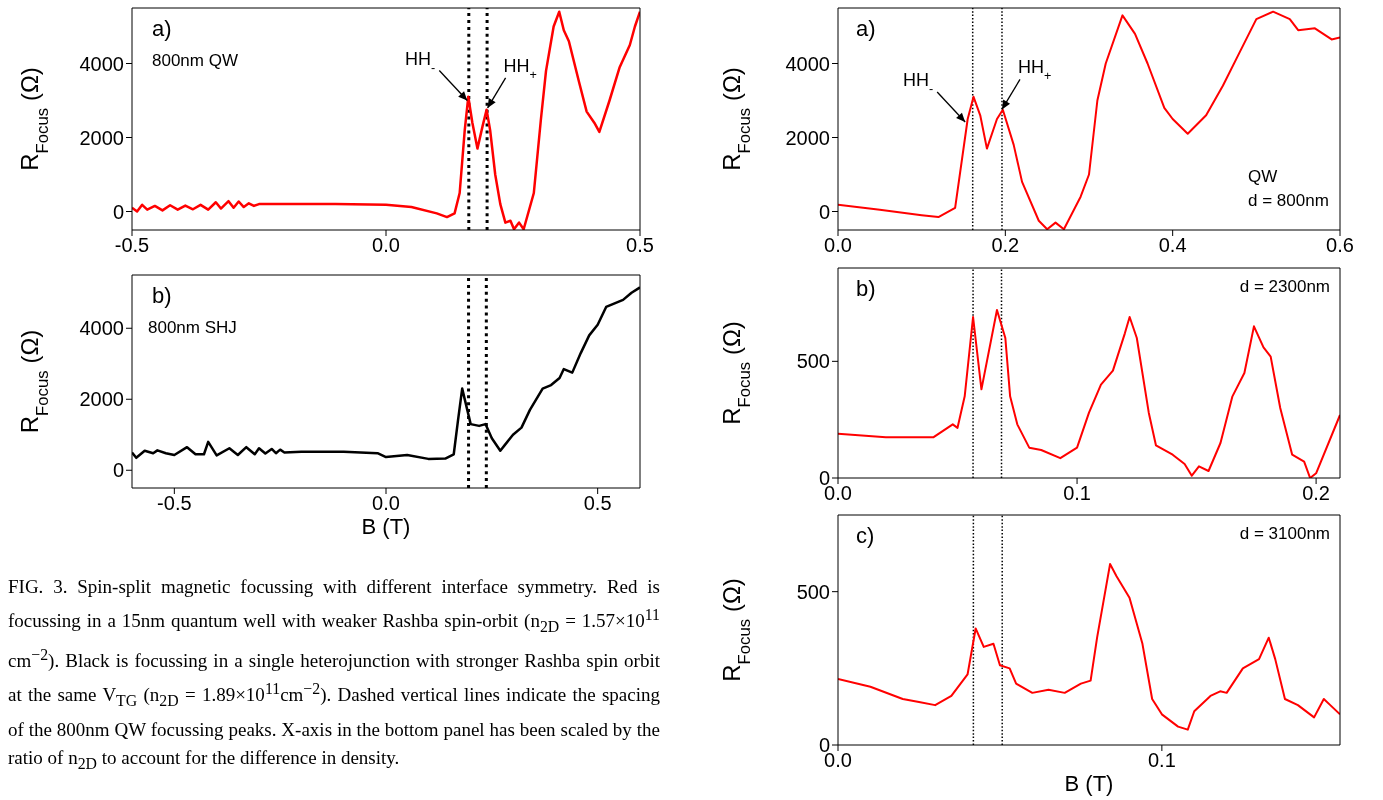 The height and width of the screenshot is (800, 1383). I want to click on annotation: QW, so click(1263, 176).